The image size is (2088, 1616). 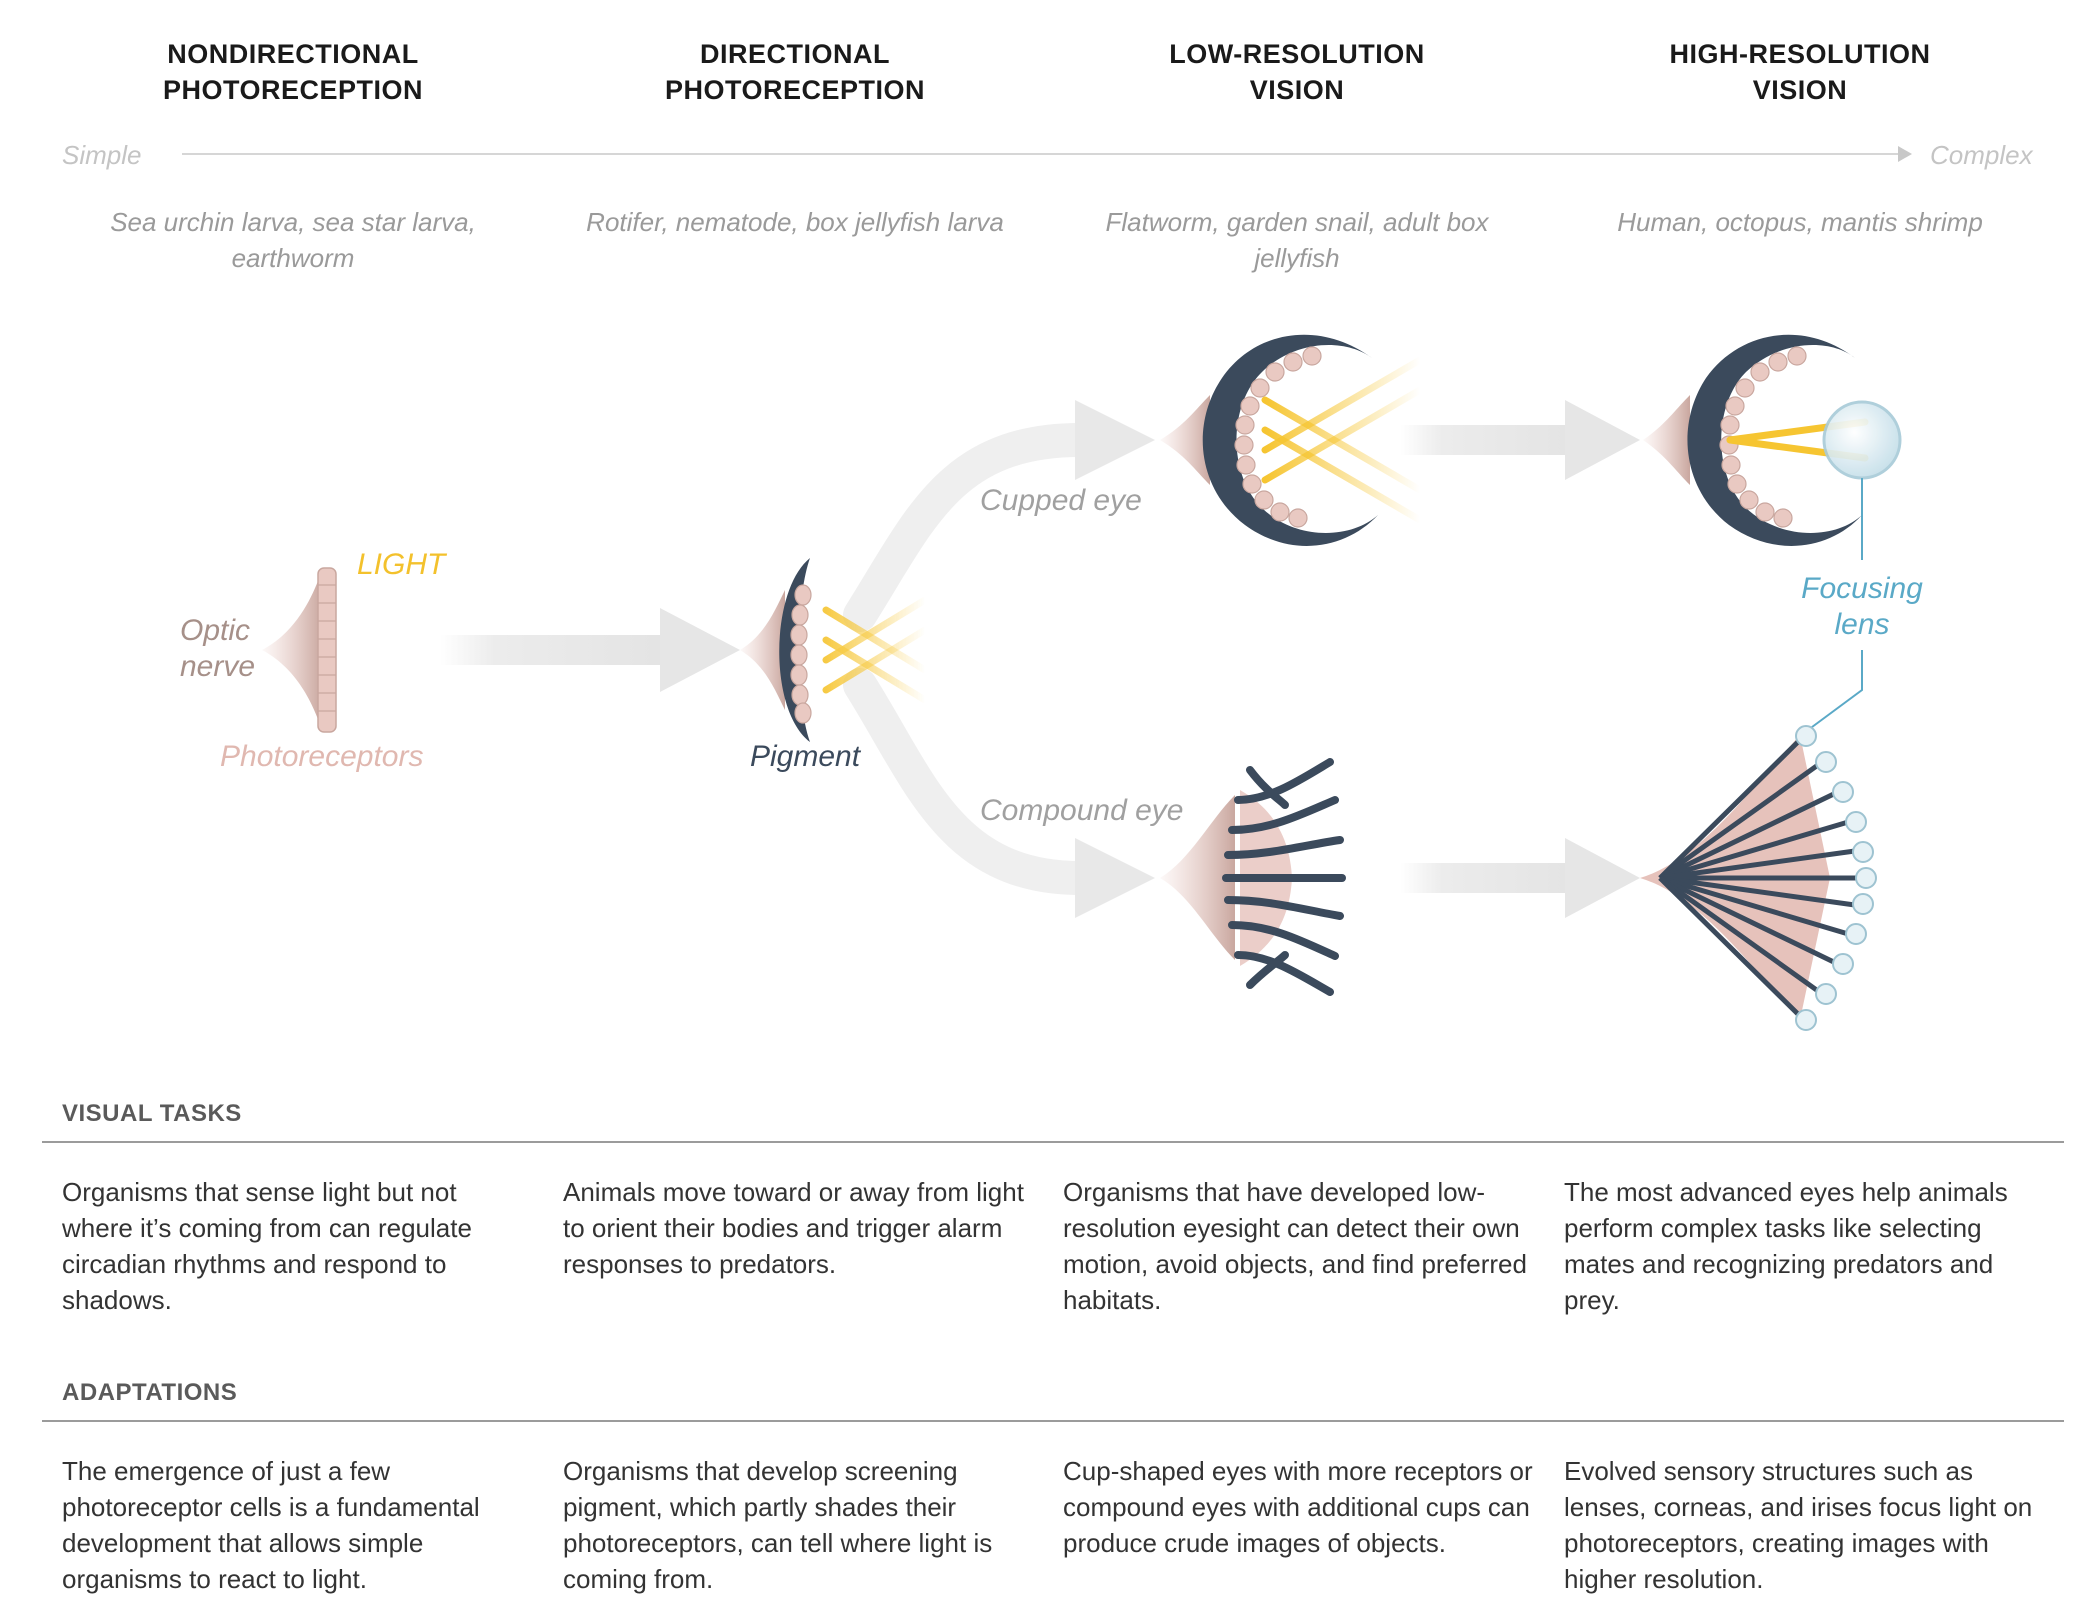 I want to click on label-focusing-lens-line1: Focusing, so click(x=1862, y=588).